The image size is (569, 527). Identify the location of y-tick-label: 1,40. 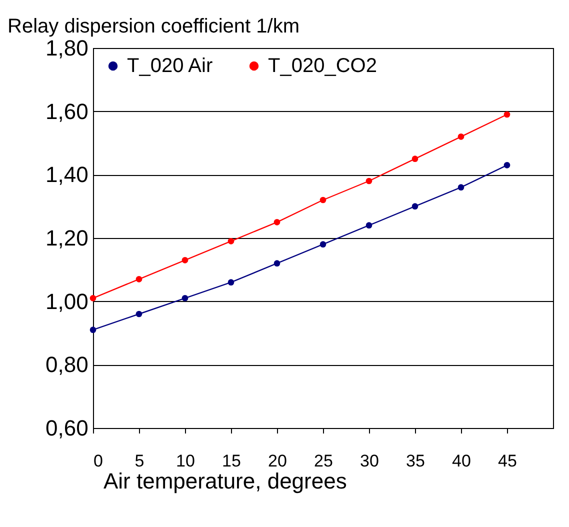
(67, 175).